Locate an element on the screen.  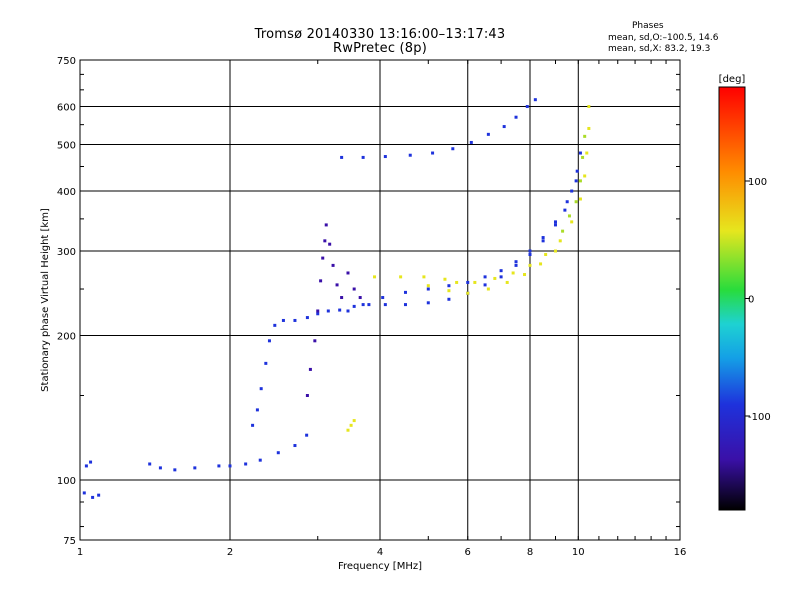
phase-stats-x: mean, sd,X: 83.2, 19.3 is located at coordinates (659, 49).